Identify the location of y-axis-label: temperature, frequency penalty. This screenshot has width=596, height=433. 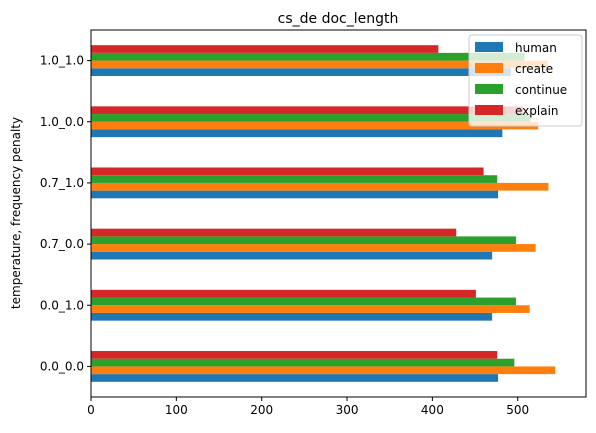
(16, 213).